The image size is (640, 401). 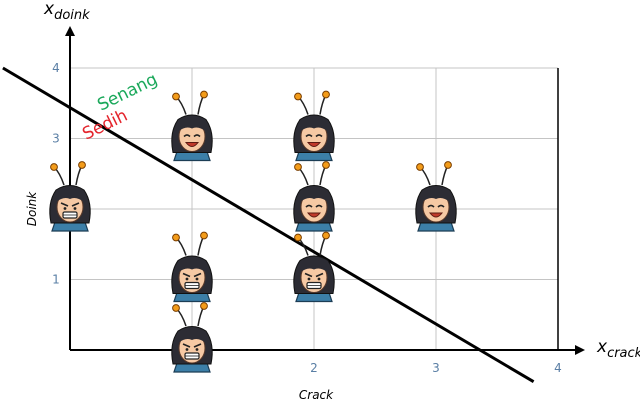 I want to click on x-tick-label: 3, so click(x=436, y=368).